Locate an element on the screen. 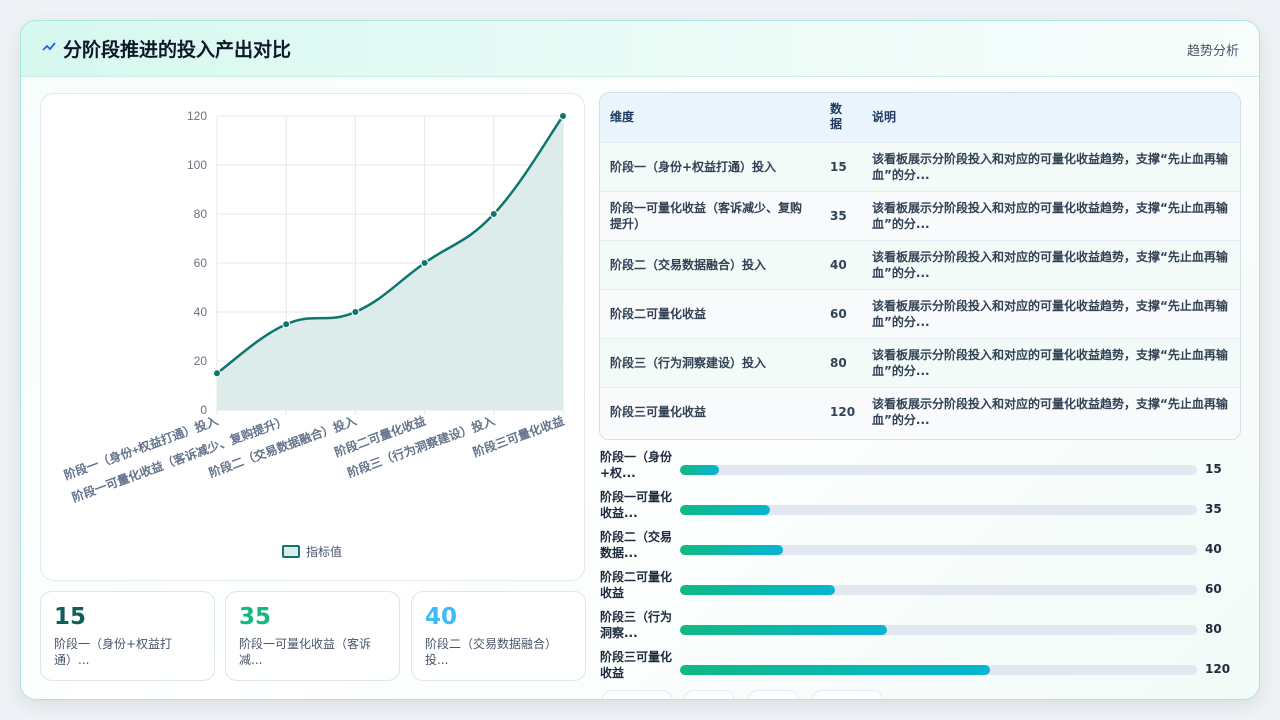 The image size is (1280, 720). column-header: 说明 is located at coordinates (884, 116).